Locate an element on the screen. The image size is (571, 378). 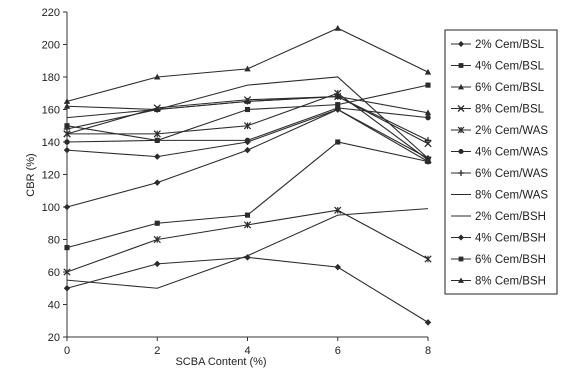
x-axis-title: SCBA Content (%) is located at coordinates (220, 362).